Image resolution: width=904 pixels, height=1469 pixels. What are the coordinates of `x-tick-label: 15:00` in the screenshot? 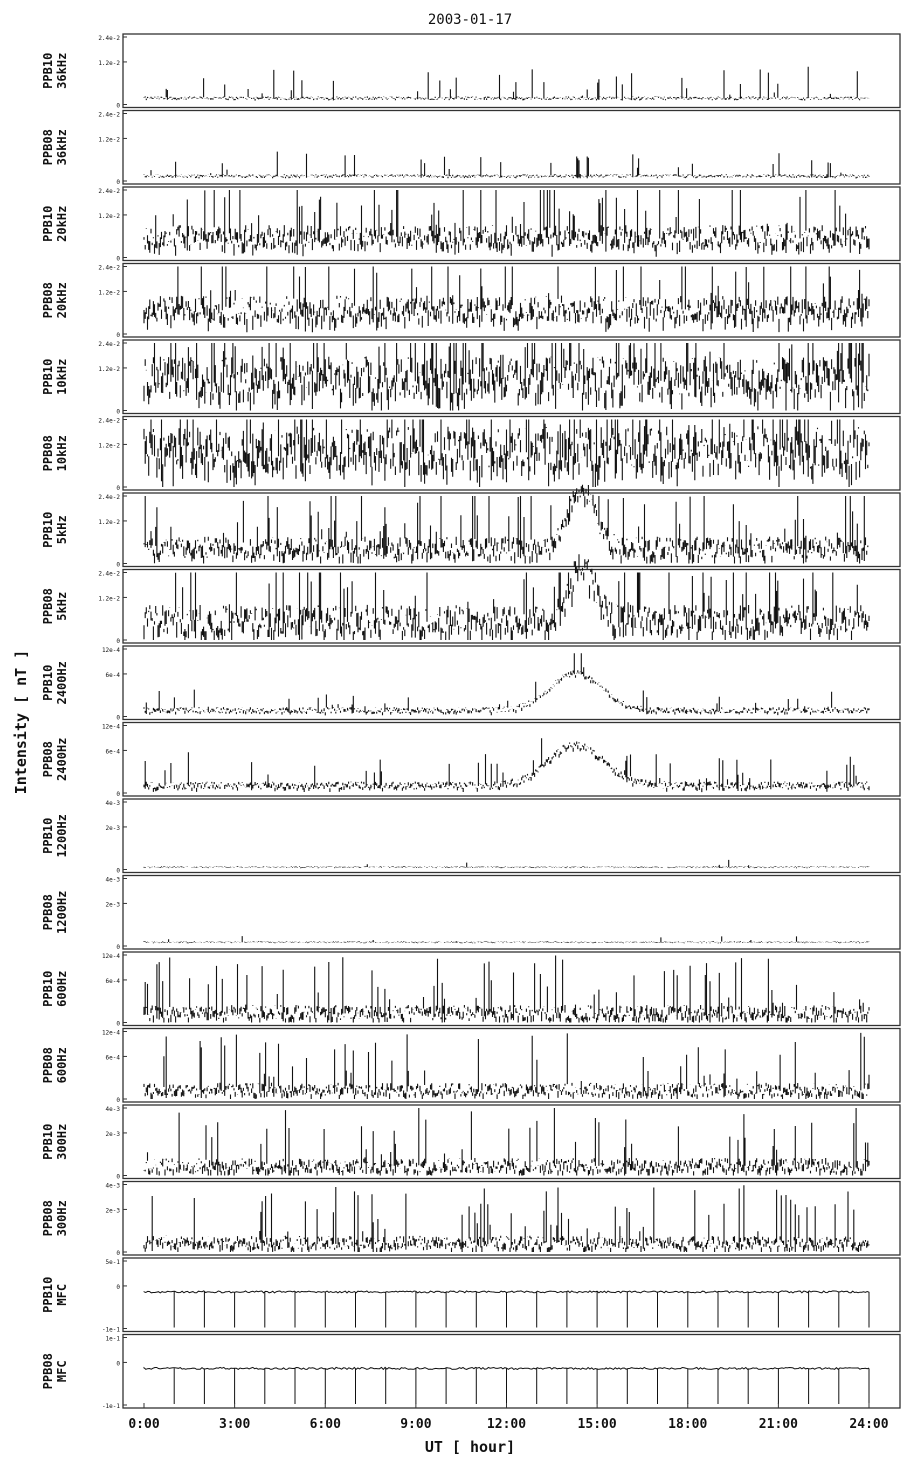 It's located at (597, 1424).